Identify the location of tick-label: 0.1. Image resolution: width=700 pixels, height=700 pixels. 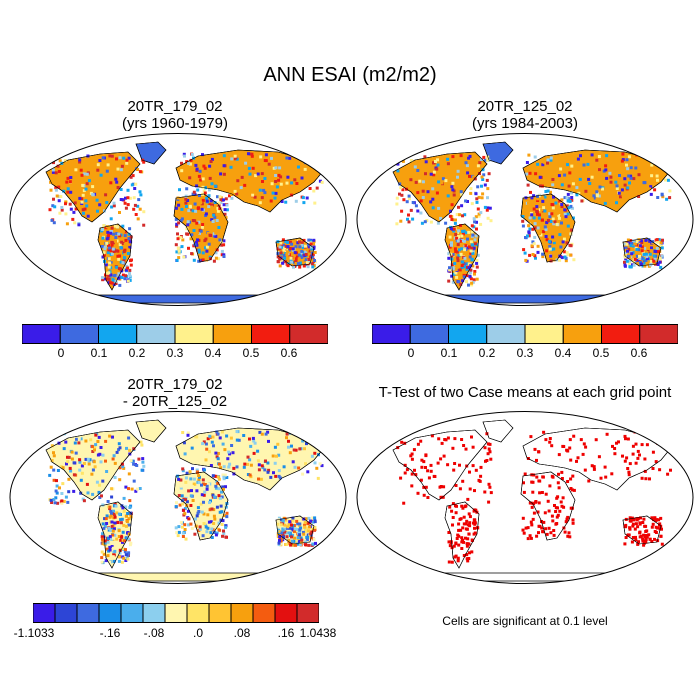
(449, 353).